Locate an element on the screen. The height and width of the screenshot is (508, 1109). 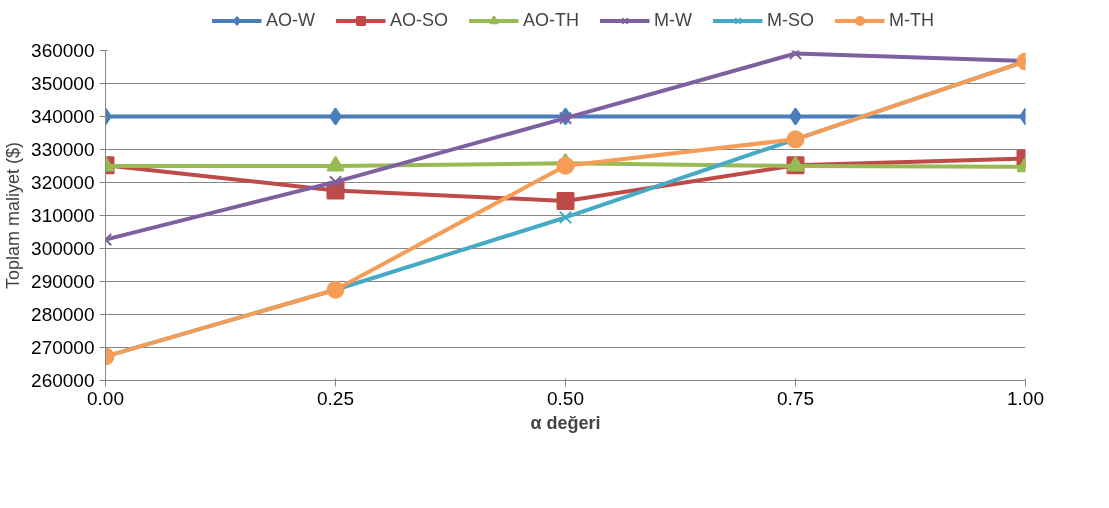
y-tick-label: 330000 is located at coordinates (63, 149).